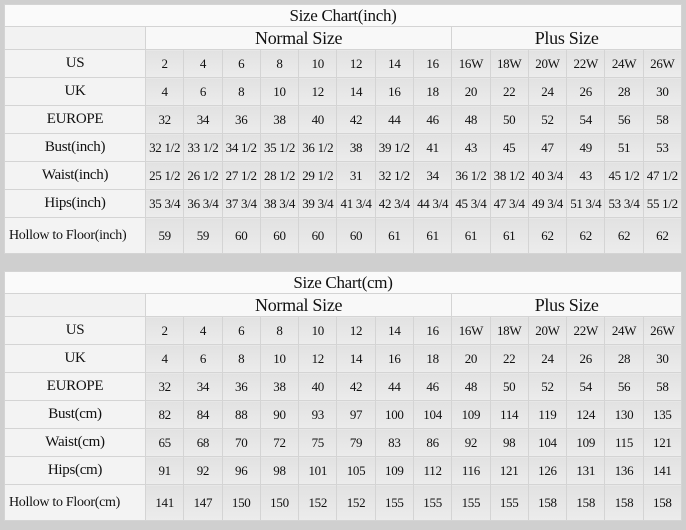 This screenshot has width=686, height=530. What do you see at coordinates (586, 119) in the screenshot?
I see `table-cell: 54` at bounding box center [586, 119].